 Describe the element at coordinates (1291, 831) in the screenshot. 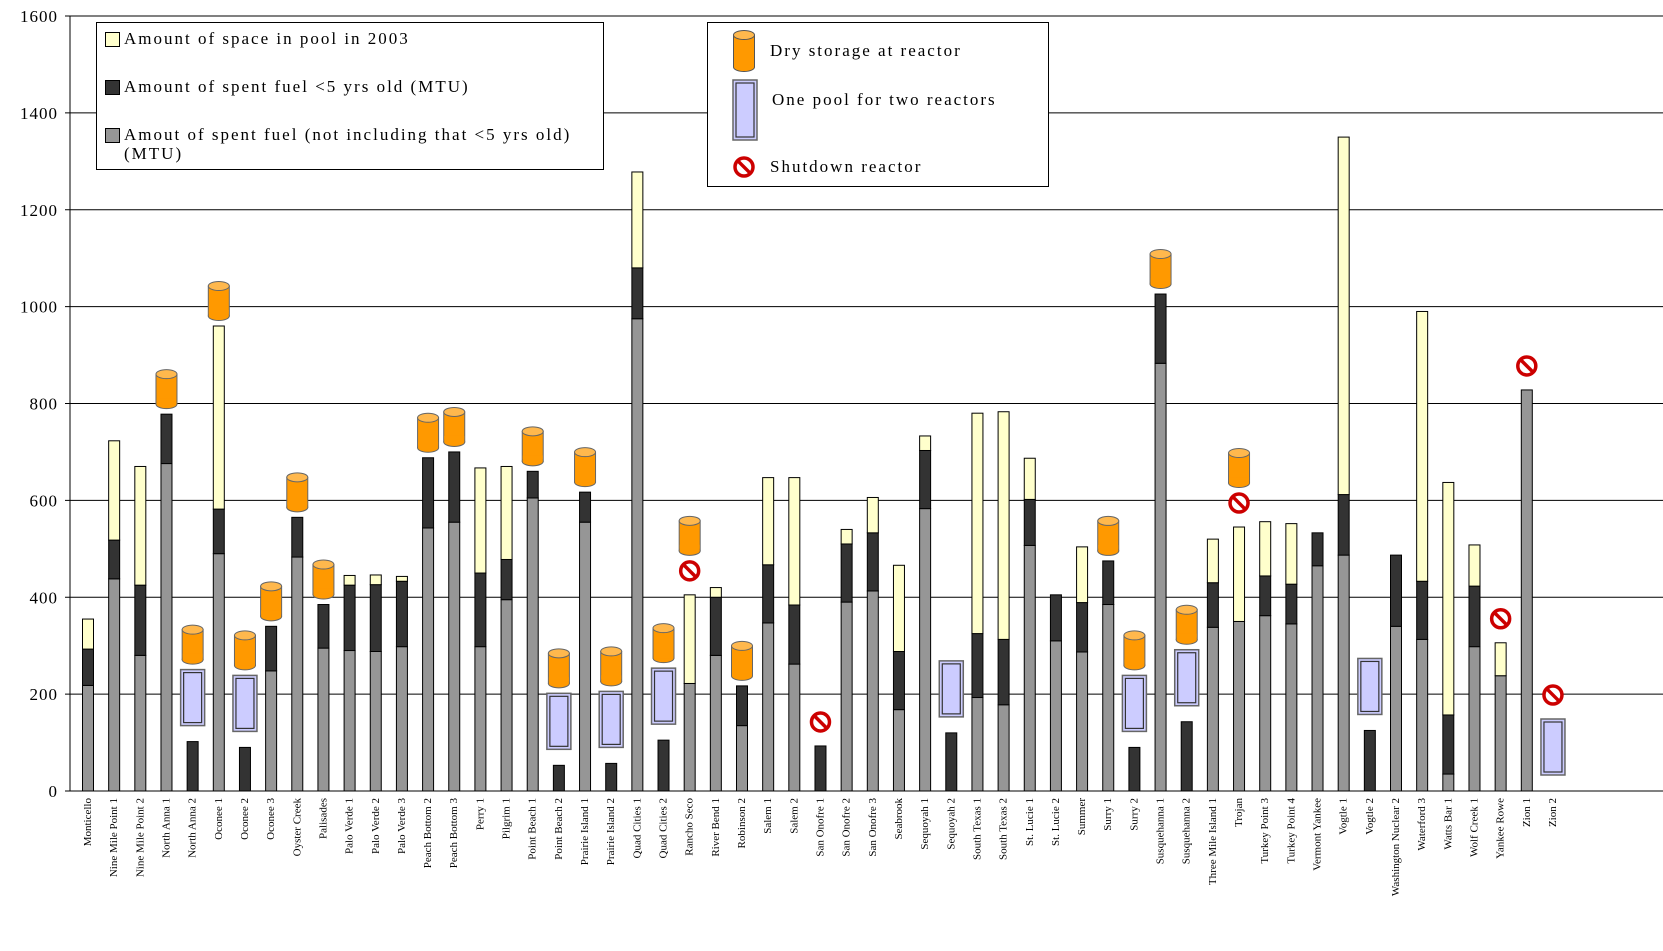

I see `x-tick-label: Turkey Point 4` at that location.